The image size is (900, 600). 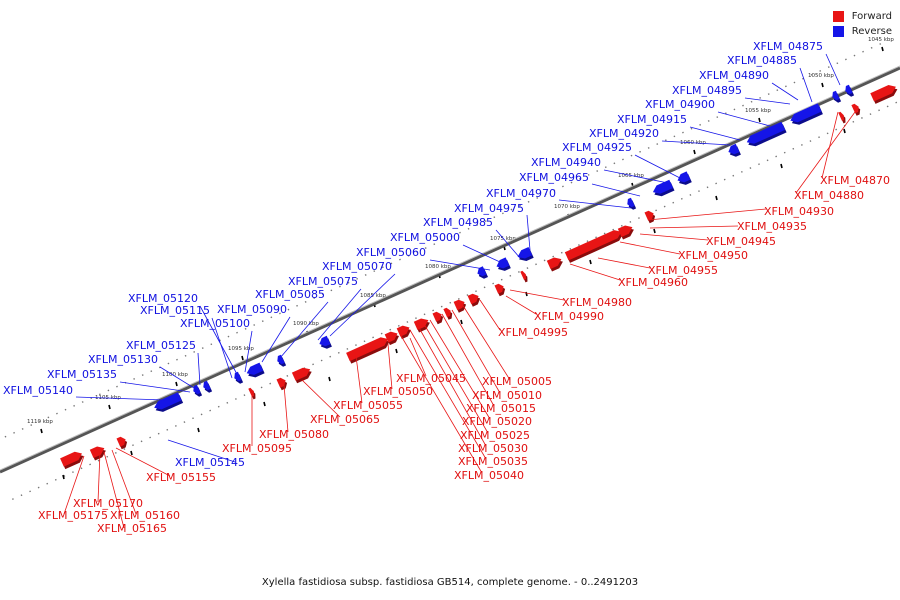 What do you see at coordinates (40, 422) in the screenshot?
I see `tick-label: 1110 kbp` at bounding box center [40, 422].